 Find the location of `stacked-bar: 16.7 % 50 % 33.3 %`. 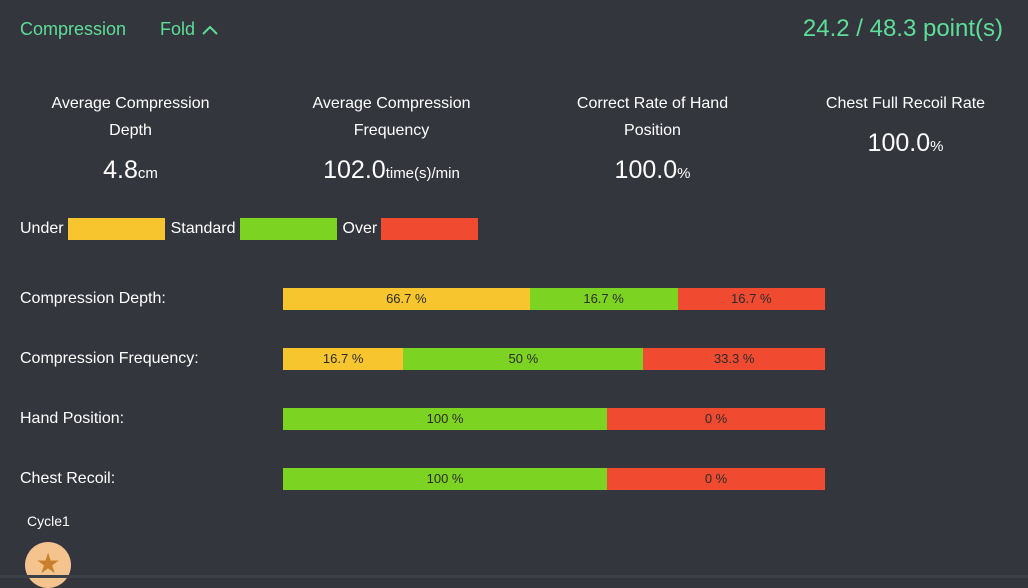

stacked-bar: 16.7 % 50 % 33.3 % is located at coordinates (554, 359).